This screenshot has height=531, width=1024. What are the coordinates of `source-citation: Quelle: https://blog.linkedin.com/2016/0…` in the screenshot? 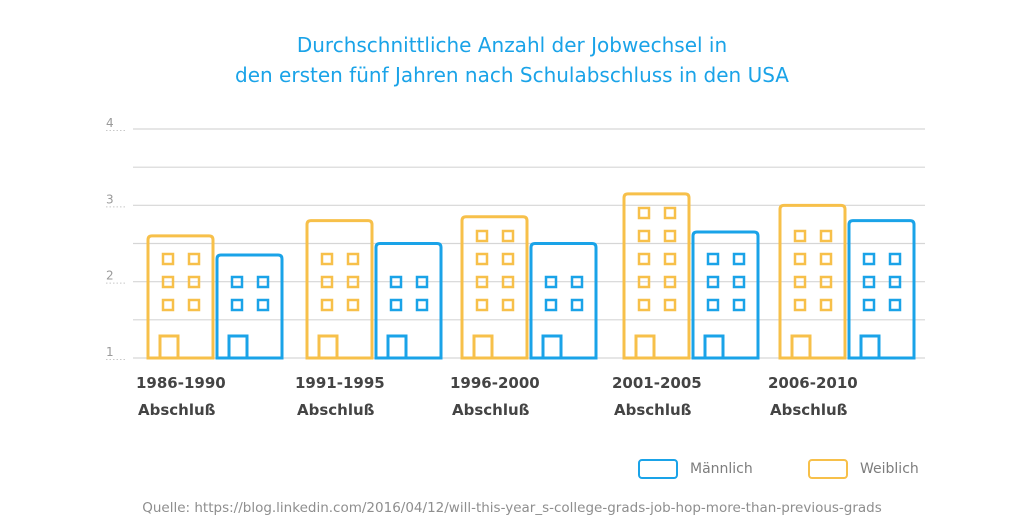 It's located at (512, 508).